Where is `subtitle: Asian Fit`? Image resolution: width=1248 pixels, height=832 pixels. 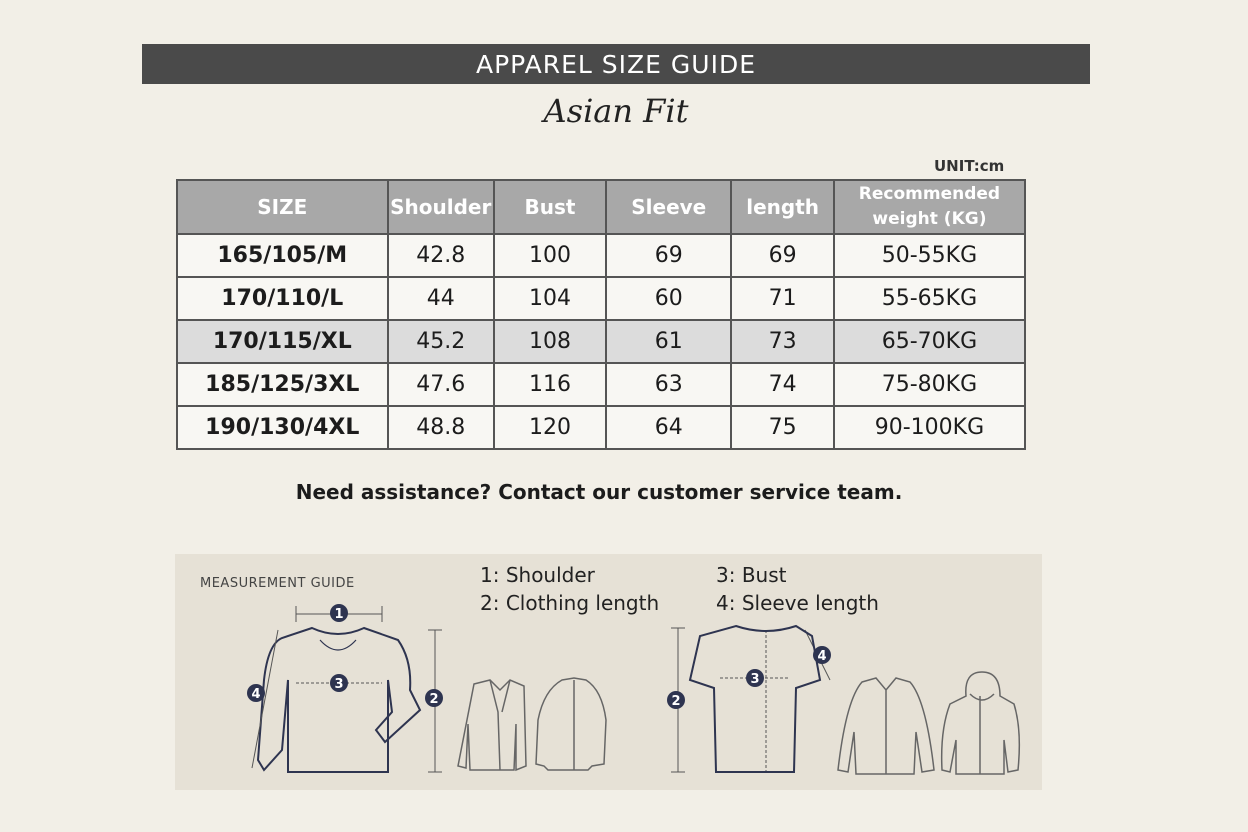 subtitle: Asian Fit is located at coordinates (616, 111).